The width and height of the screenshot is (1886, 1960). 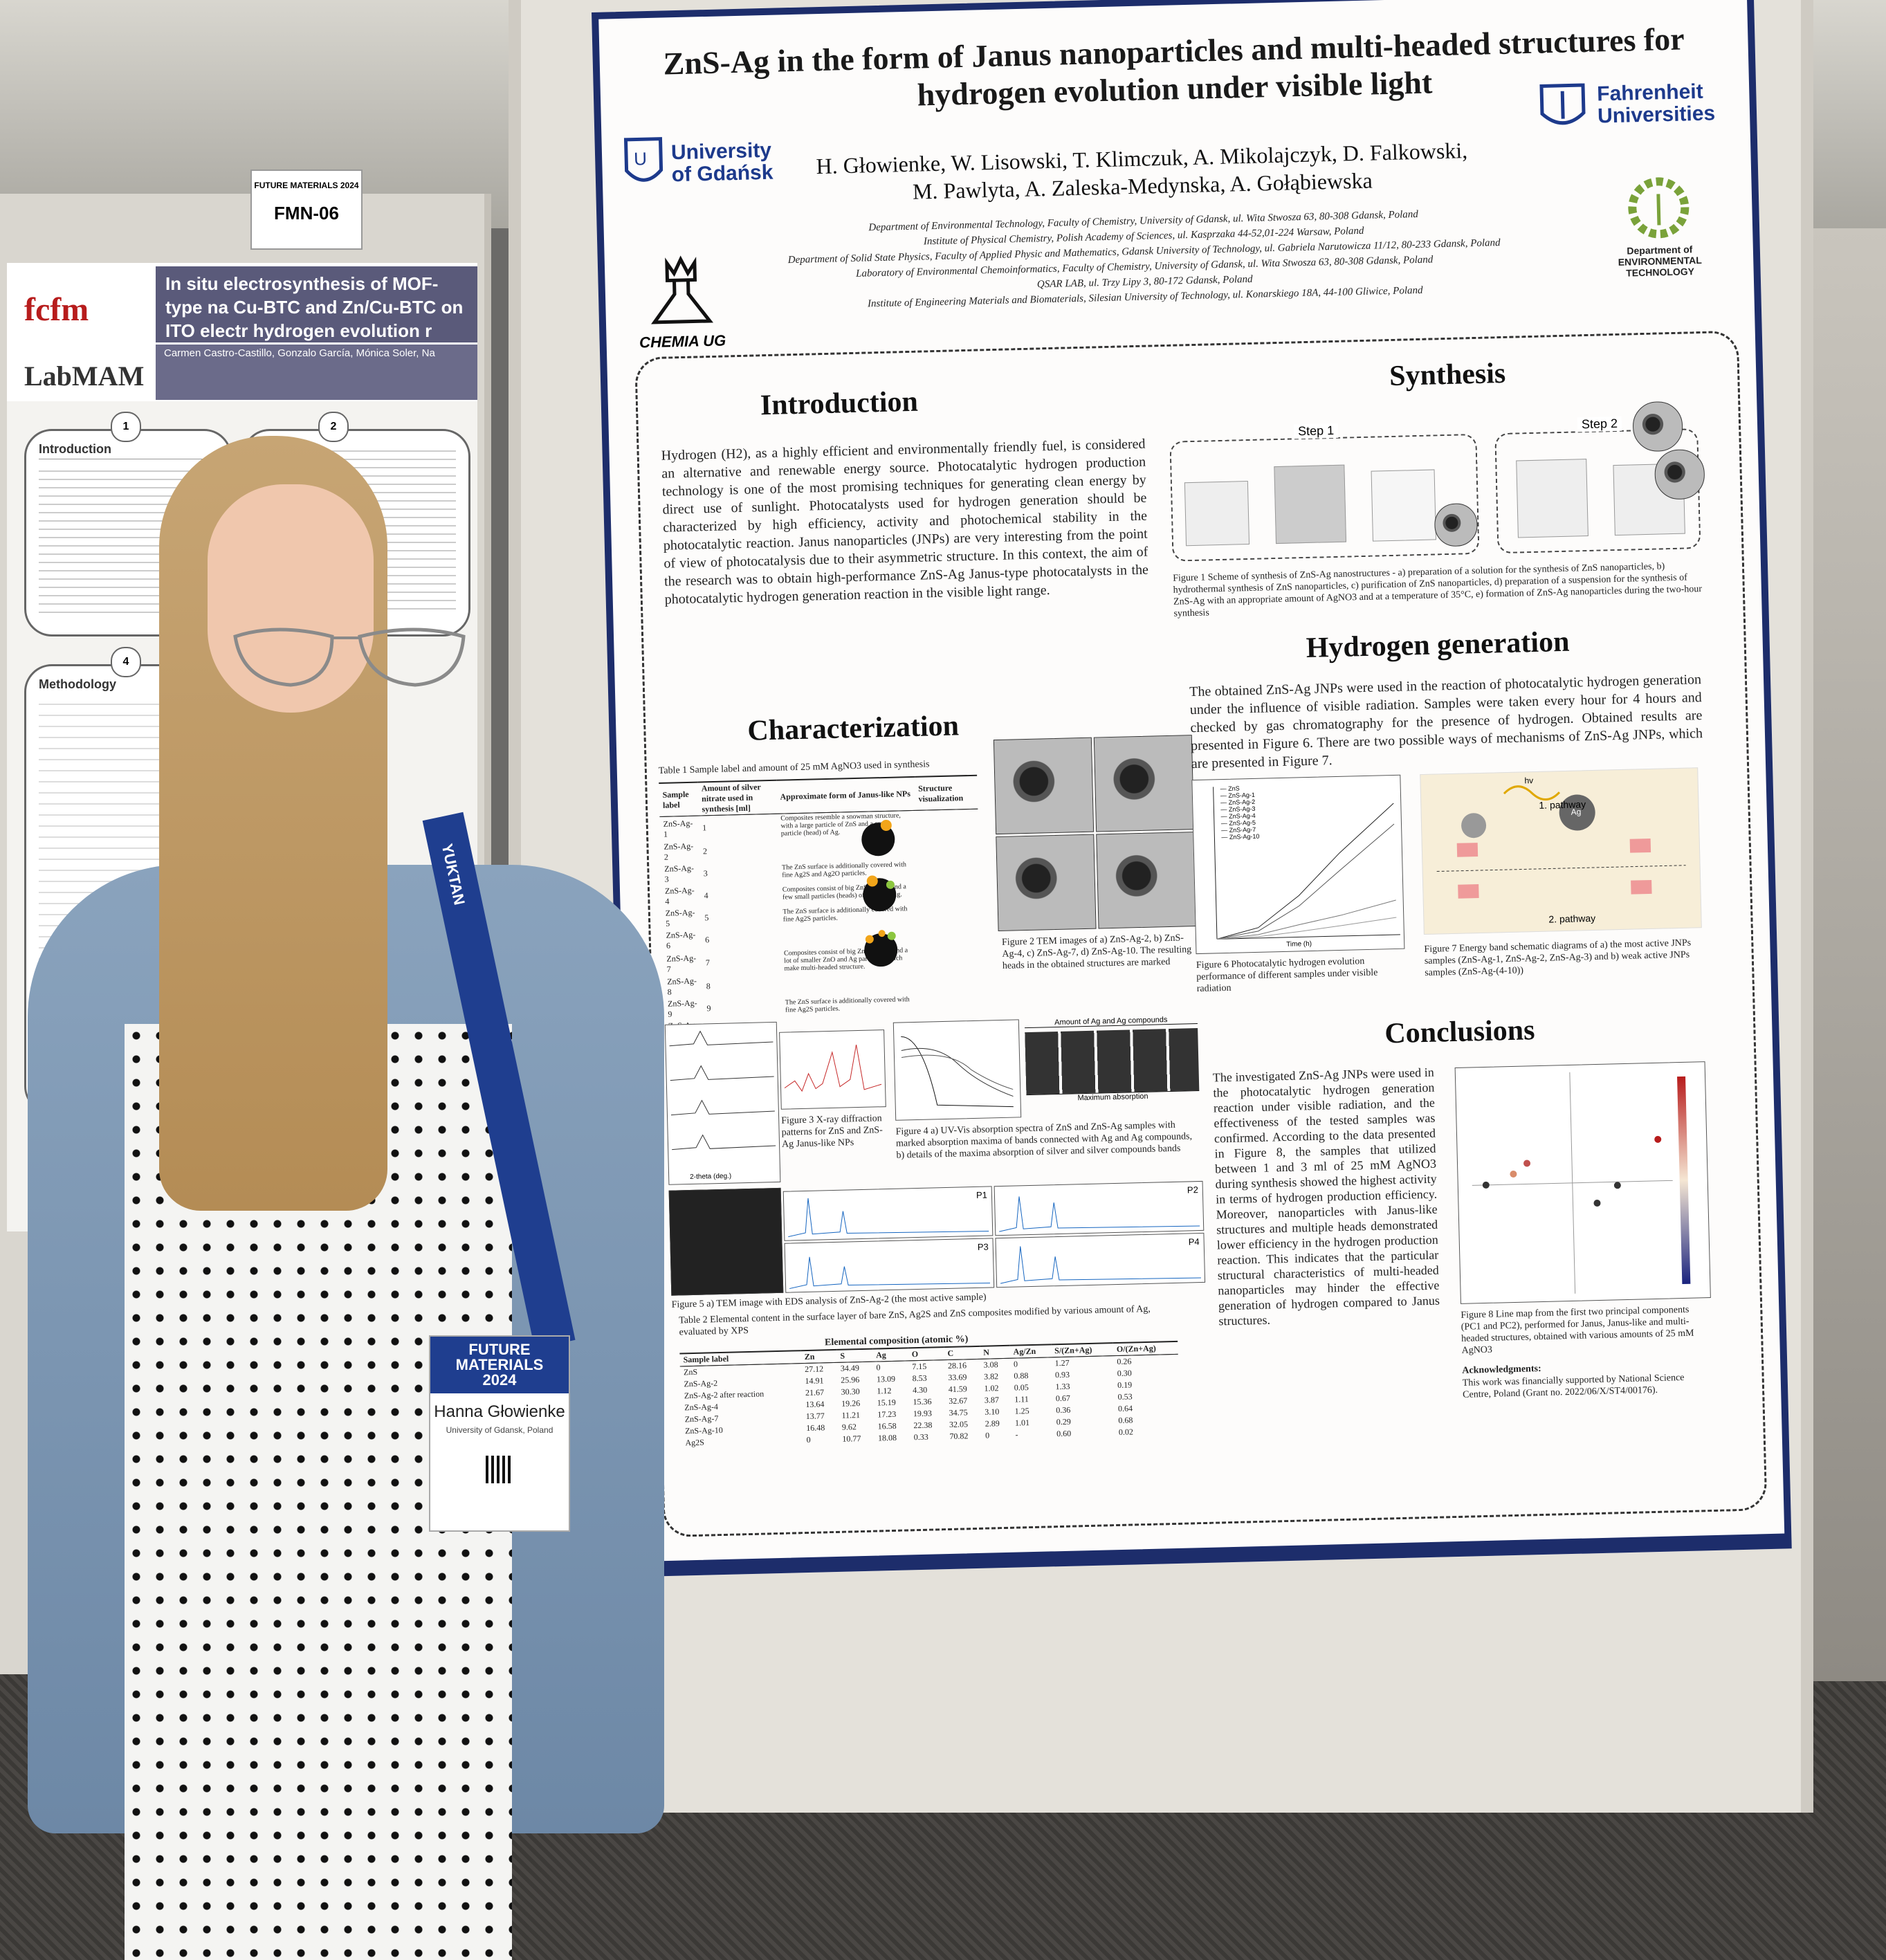 What do you see at coordinates (680, 896) in the screenshot?
I see `table1-cell: ZnS-Ag-4` at bounding box center [680, 896].